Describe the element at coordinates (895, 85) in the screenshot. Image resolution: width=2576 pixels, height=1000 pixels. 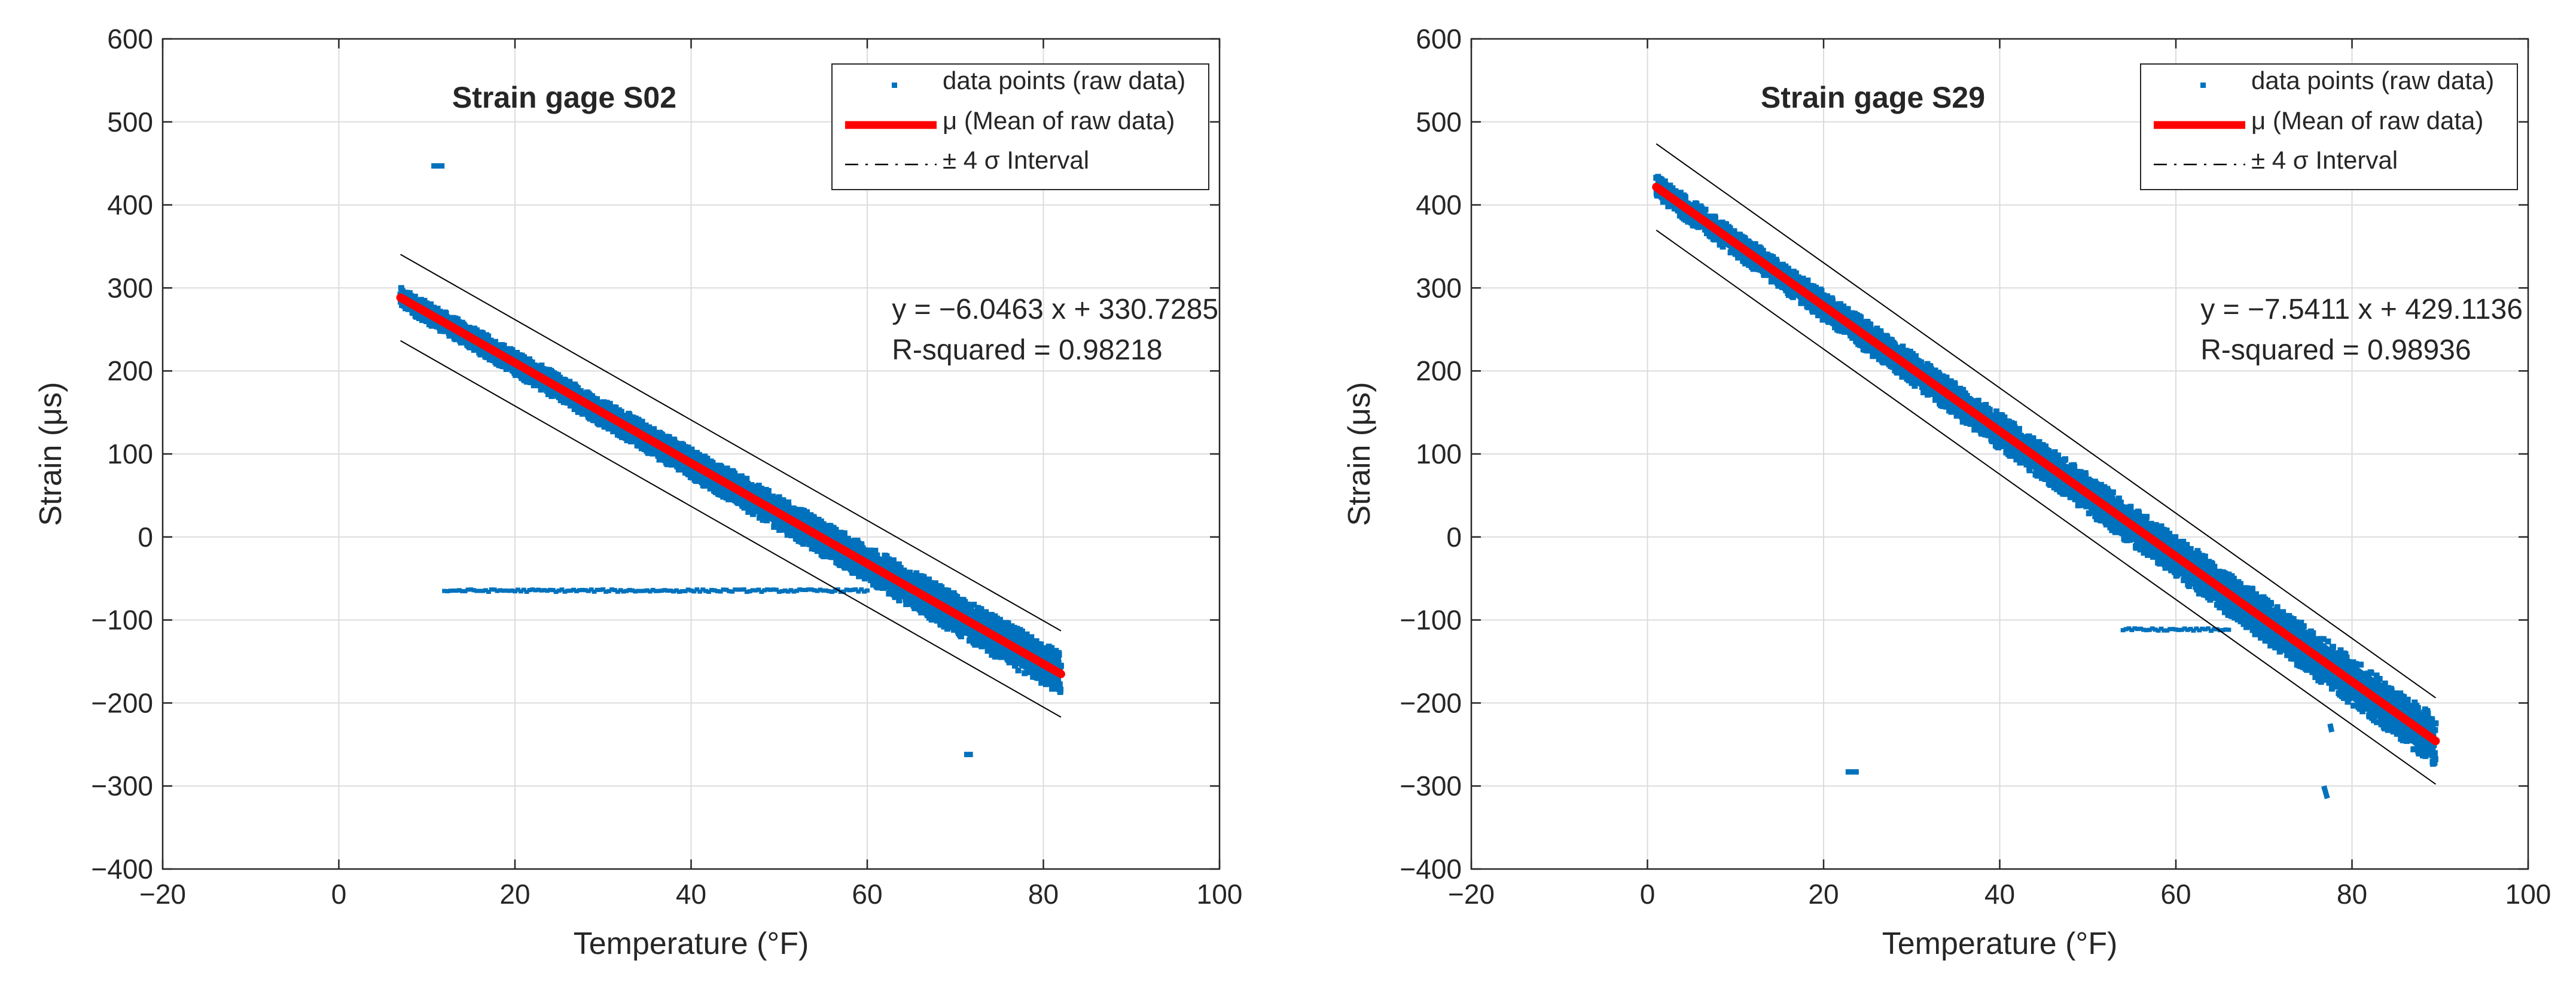
I see `legend-marker-icon` at that location.